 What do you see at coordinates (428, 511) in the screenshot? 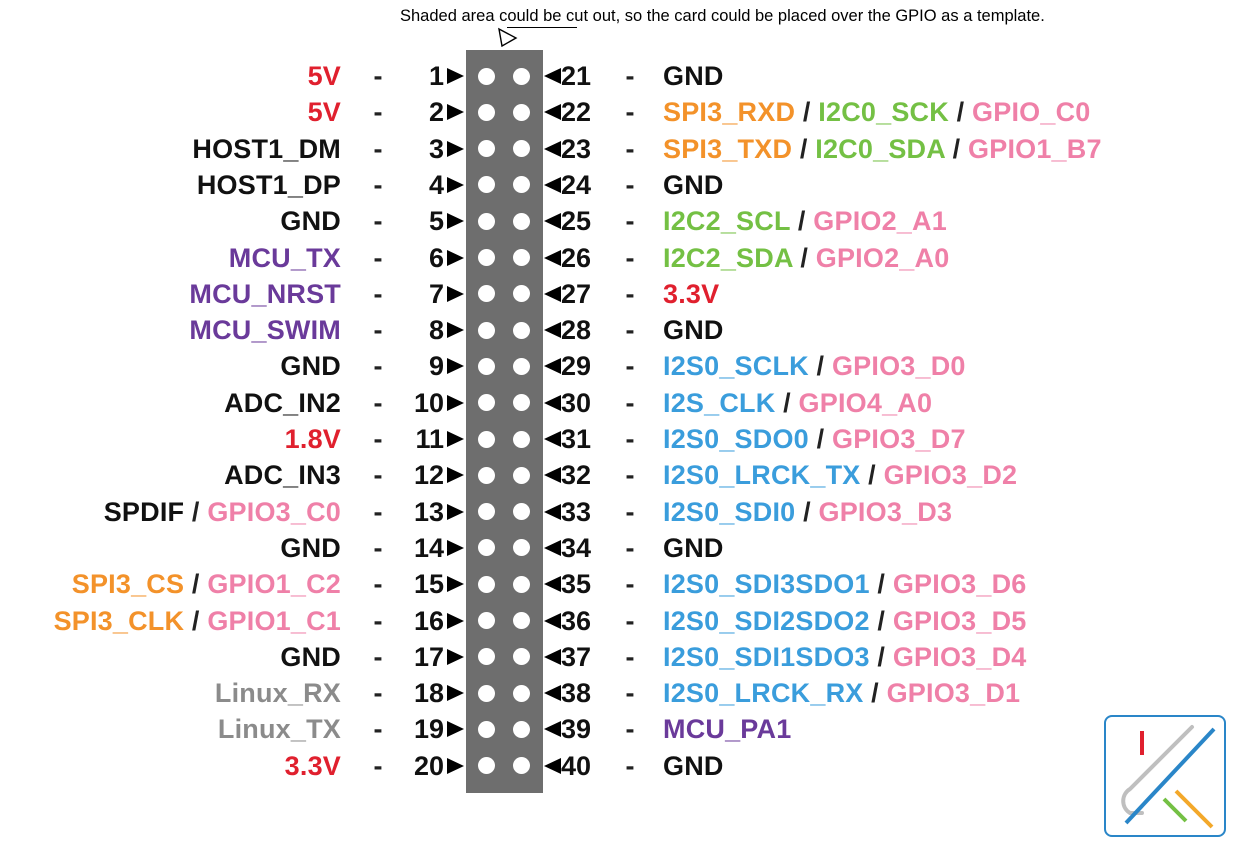
I see `pin-number: 13` at bounding box center [428, 511].